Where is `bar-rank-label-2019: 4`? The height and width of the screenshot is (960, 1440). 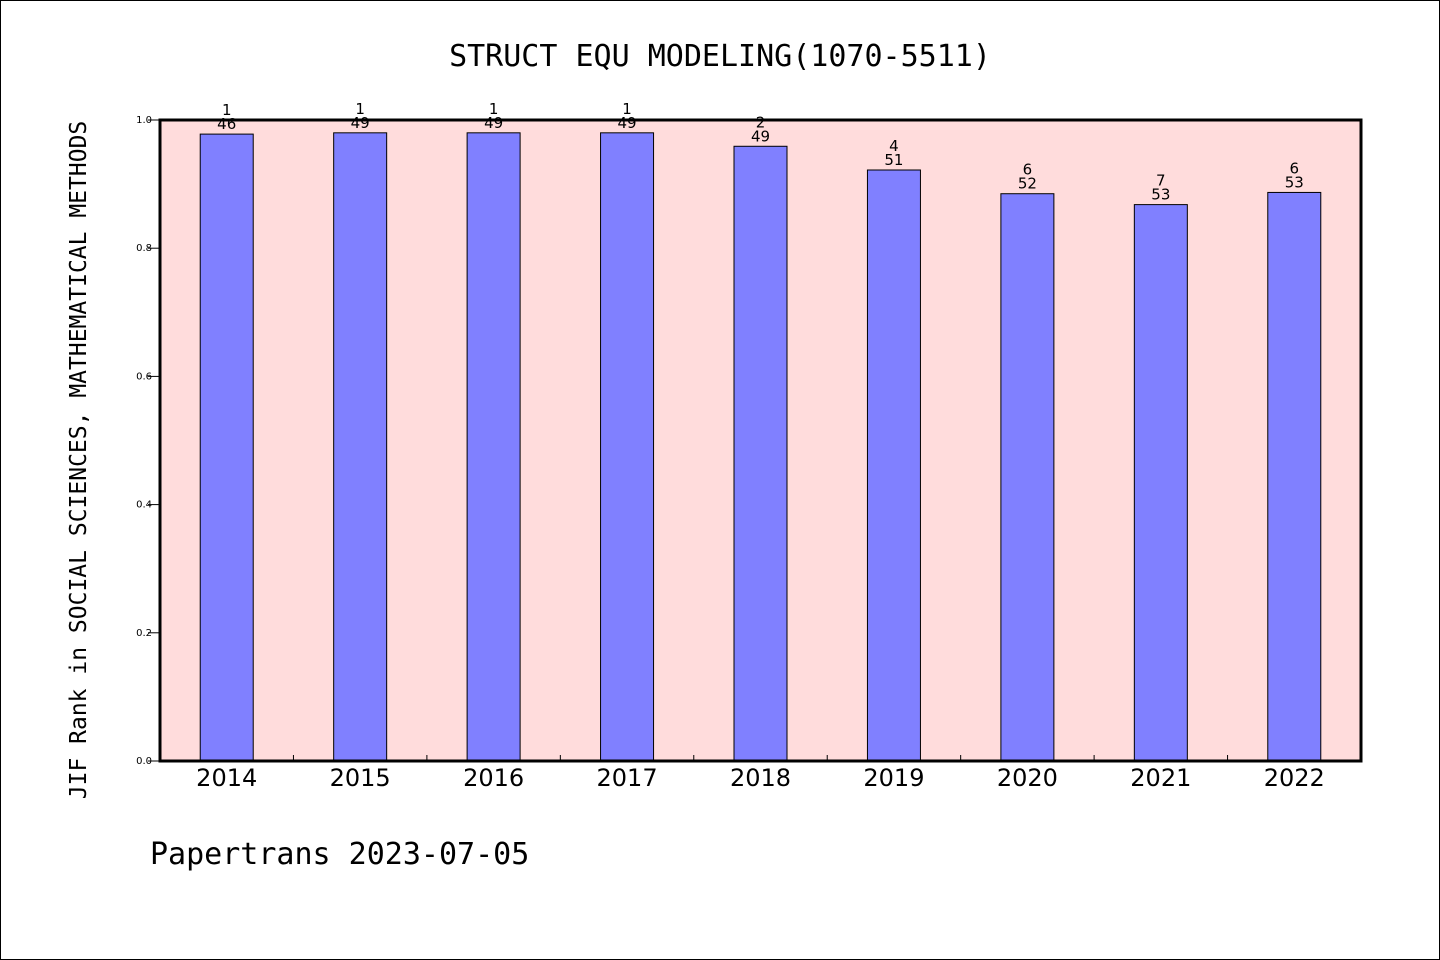
bar-rank-label-2019: 4 is located at coordinates (894, 146).